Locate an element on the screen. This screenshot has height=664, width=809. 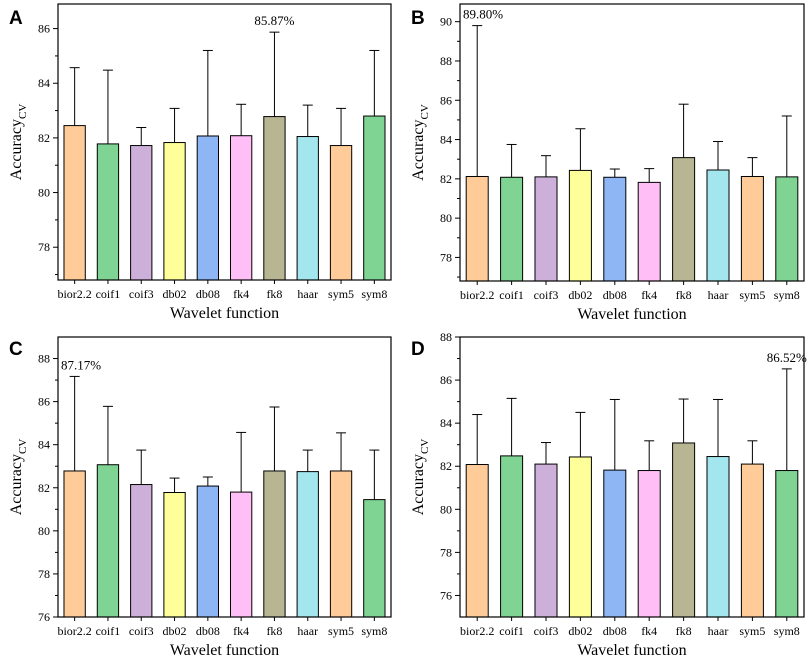
peak-annotation: 89.80% is located at coordinates (483, 14).